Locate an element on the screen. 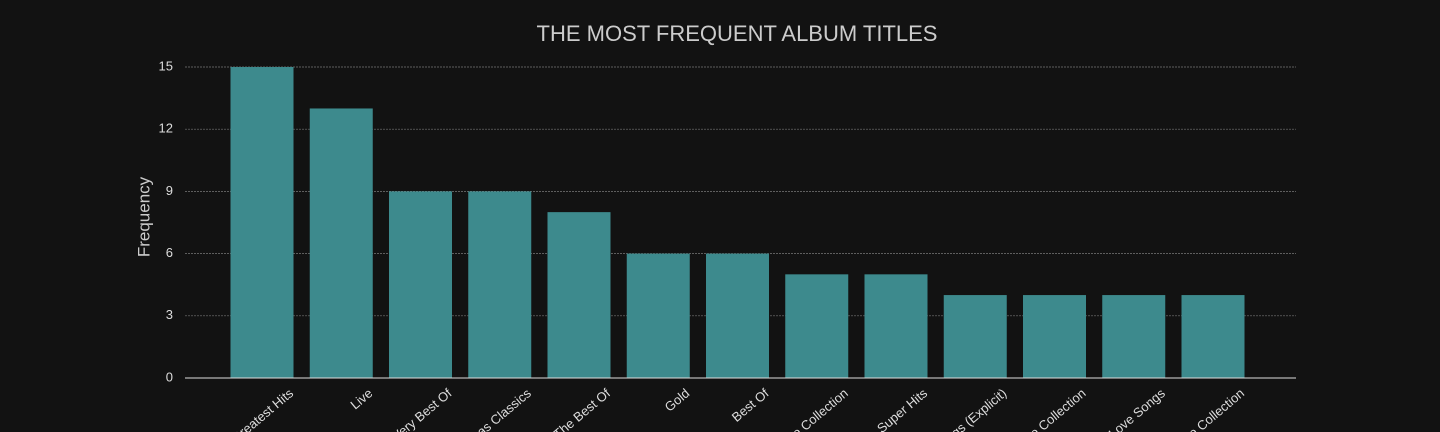 This screenshot has width=1440, height=432. y-tick-label: 3 is located at coordinates (169, 314).